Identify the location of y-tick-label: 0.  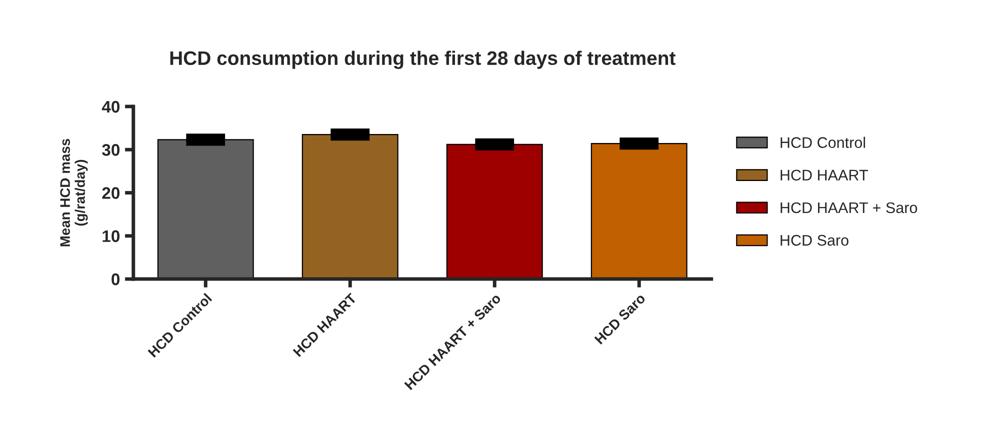
(116, 279).